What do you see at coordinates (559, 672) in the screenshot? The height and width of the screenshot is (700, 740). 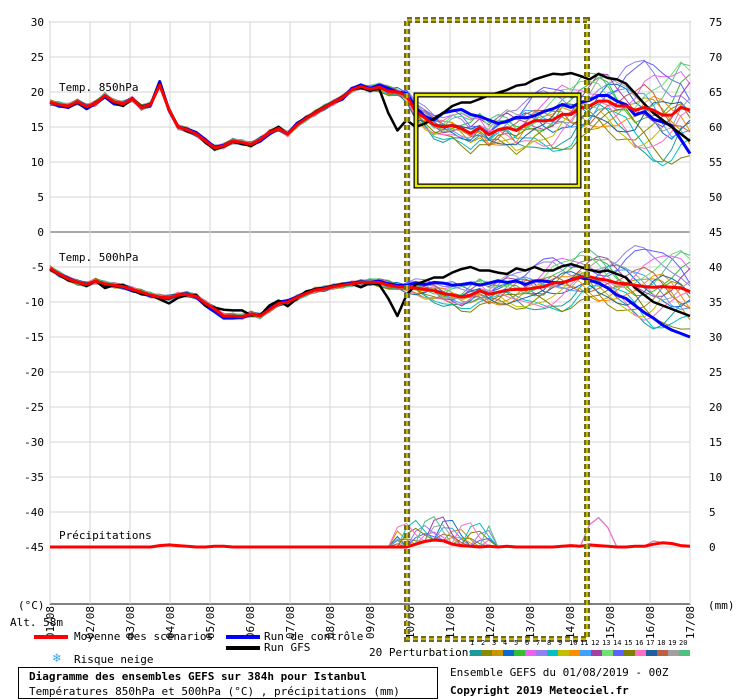 I see `run-info: Ensemble GEFS du 01/08/2019 - 00Z` at bounding box center [559, 672].